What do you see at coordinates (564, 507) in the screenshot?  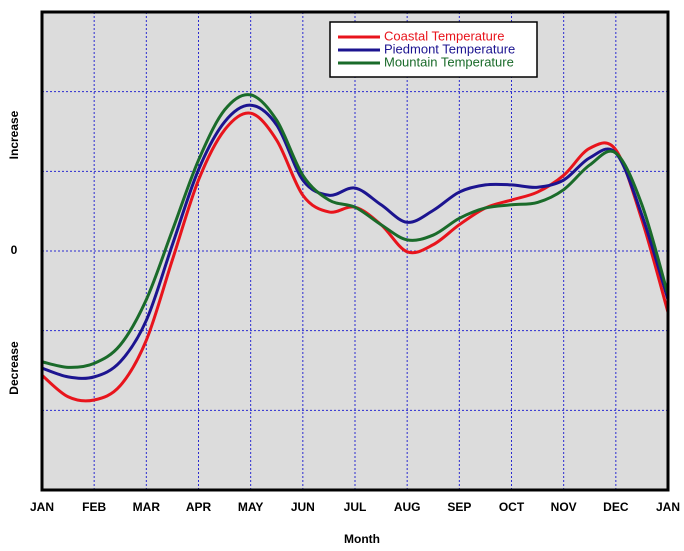 I see `x-tick-label: NOV` at bounding box center [564, 507].